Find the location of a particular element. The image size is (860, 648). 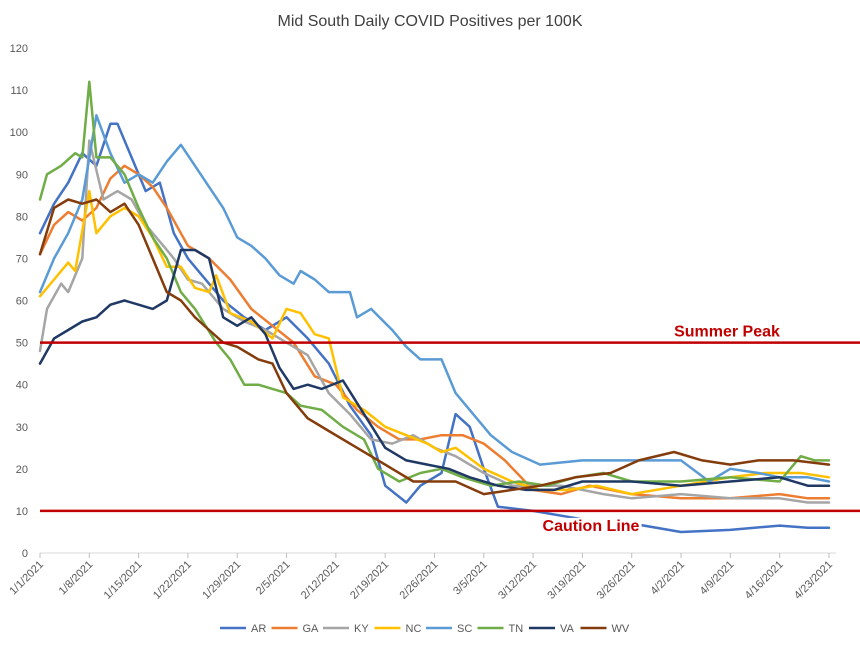

x-tick-label: 2/19/2021 is located at coordinates (369, 580).